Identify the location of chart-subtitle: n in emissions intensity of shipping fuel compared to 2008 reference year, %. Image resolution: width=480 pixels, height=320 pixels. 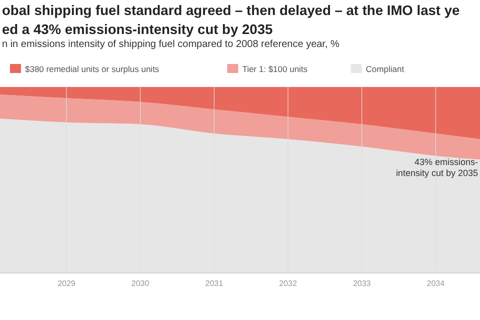
(171, 44).